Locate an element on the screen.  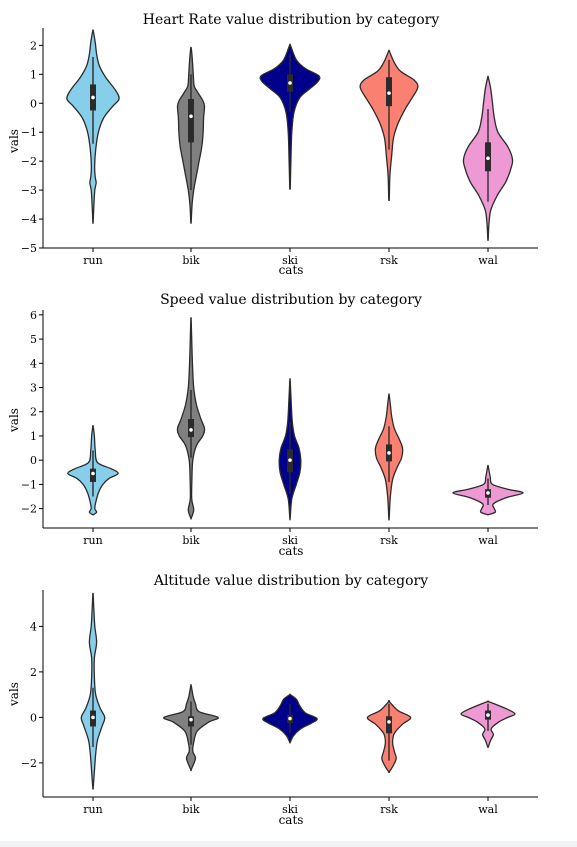
y-tick-label: −3 is located at coordinates (29, 190).